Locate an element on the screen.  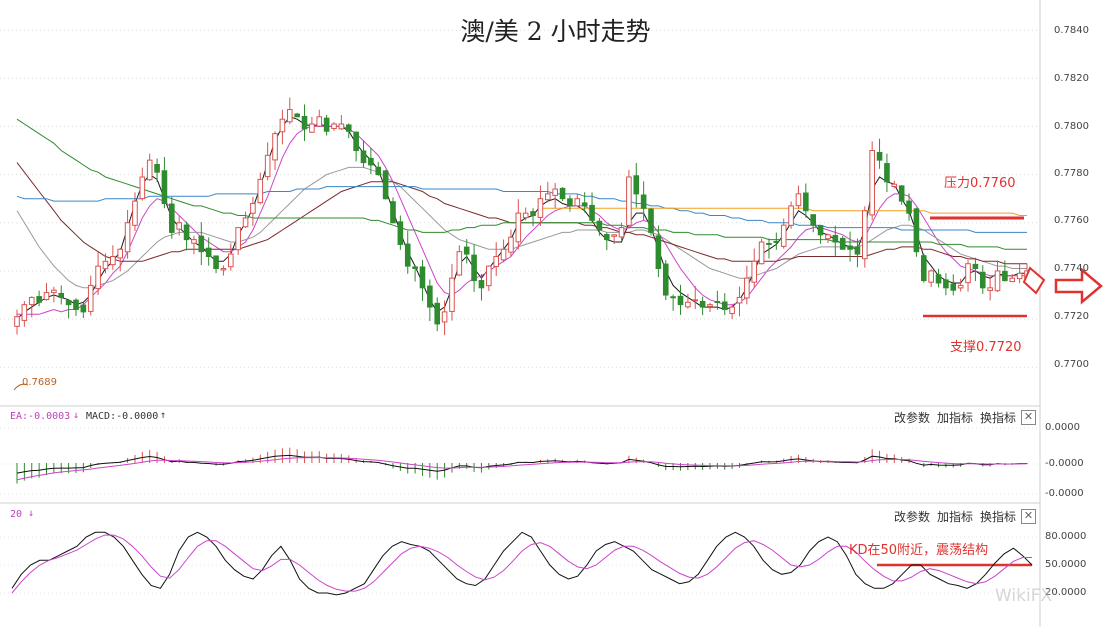
kd-tick: 20.0000 is located at coordinates (1066, 592).